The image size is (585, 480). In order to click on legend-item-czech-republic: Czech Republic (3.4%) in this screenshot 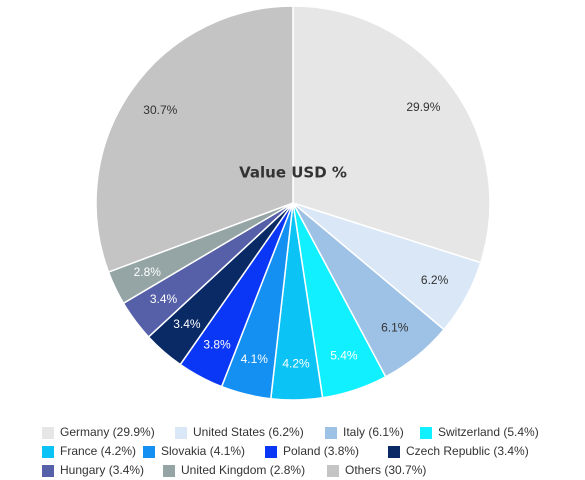, I will do `click(458, 451)`.